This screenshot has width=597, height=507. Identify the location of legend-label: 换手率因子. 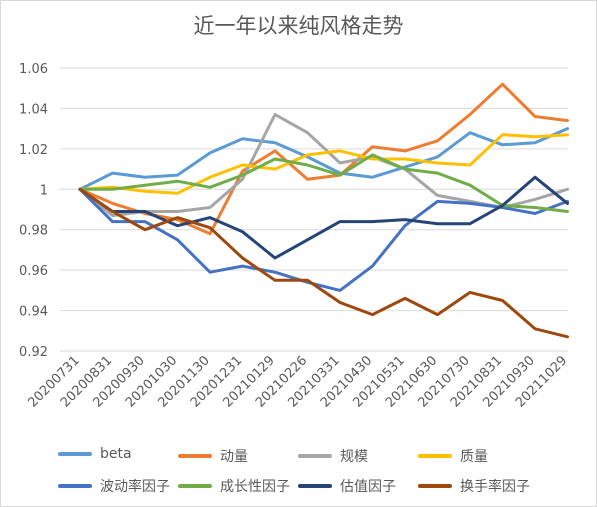
(495, 487).